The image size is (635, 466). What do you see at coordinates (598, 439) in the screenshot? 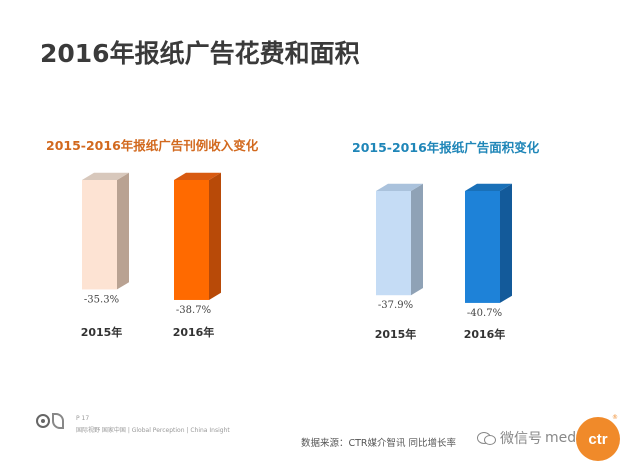
I see `ctr-logo-icon: ctr` at bounding box center [598, 439].